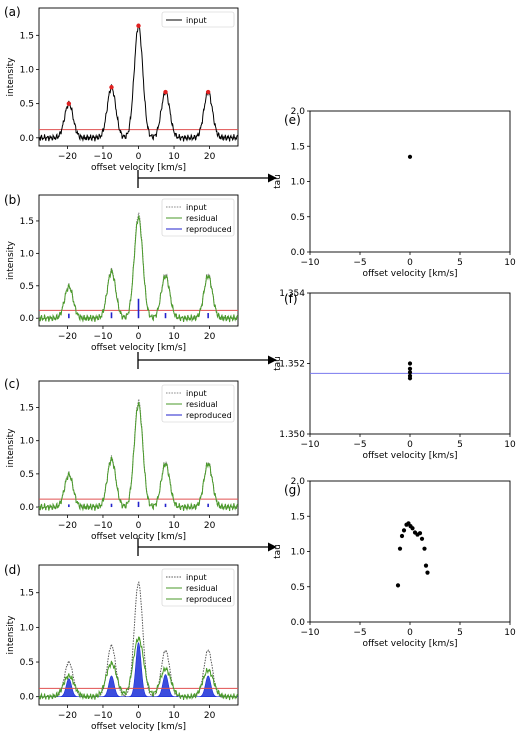  I want to click on y-axis-label: tau, so click(278, 551).